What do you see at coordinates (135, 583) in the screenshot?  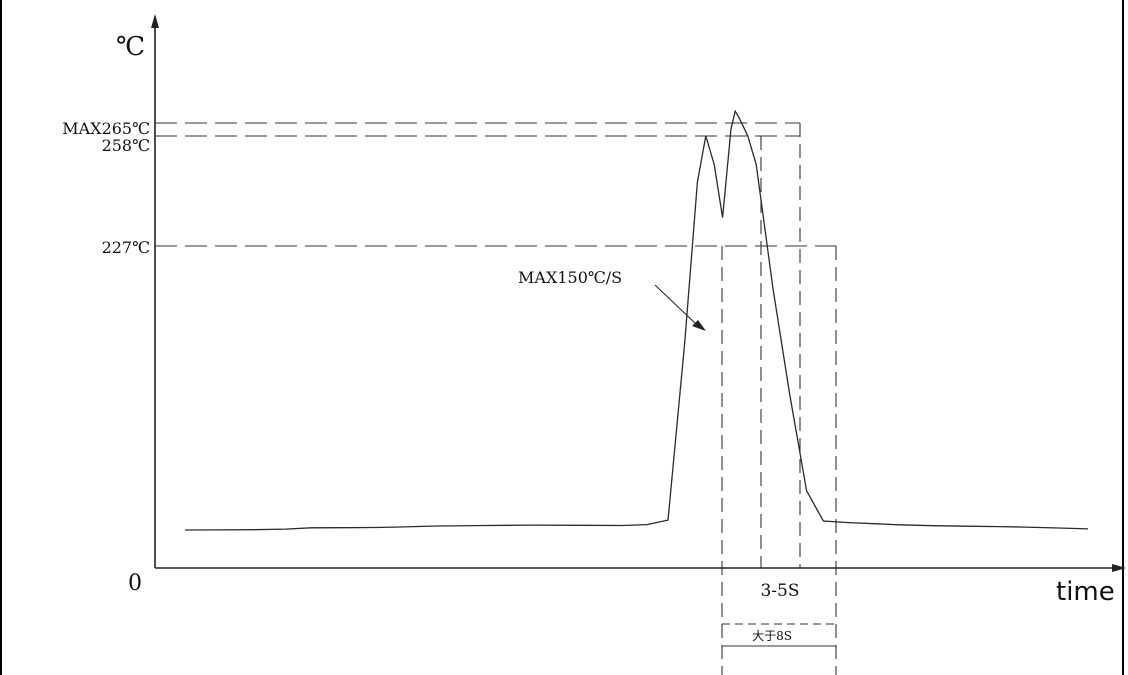 I see `origin-label: 0` at bounding box center [135, 583].